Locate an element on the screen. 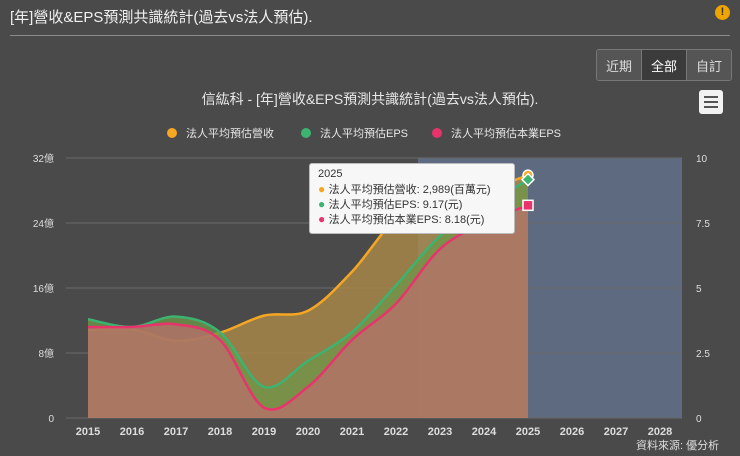 The image size is (740, 456). info-icon: ! is located at coordinates (722, 12).